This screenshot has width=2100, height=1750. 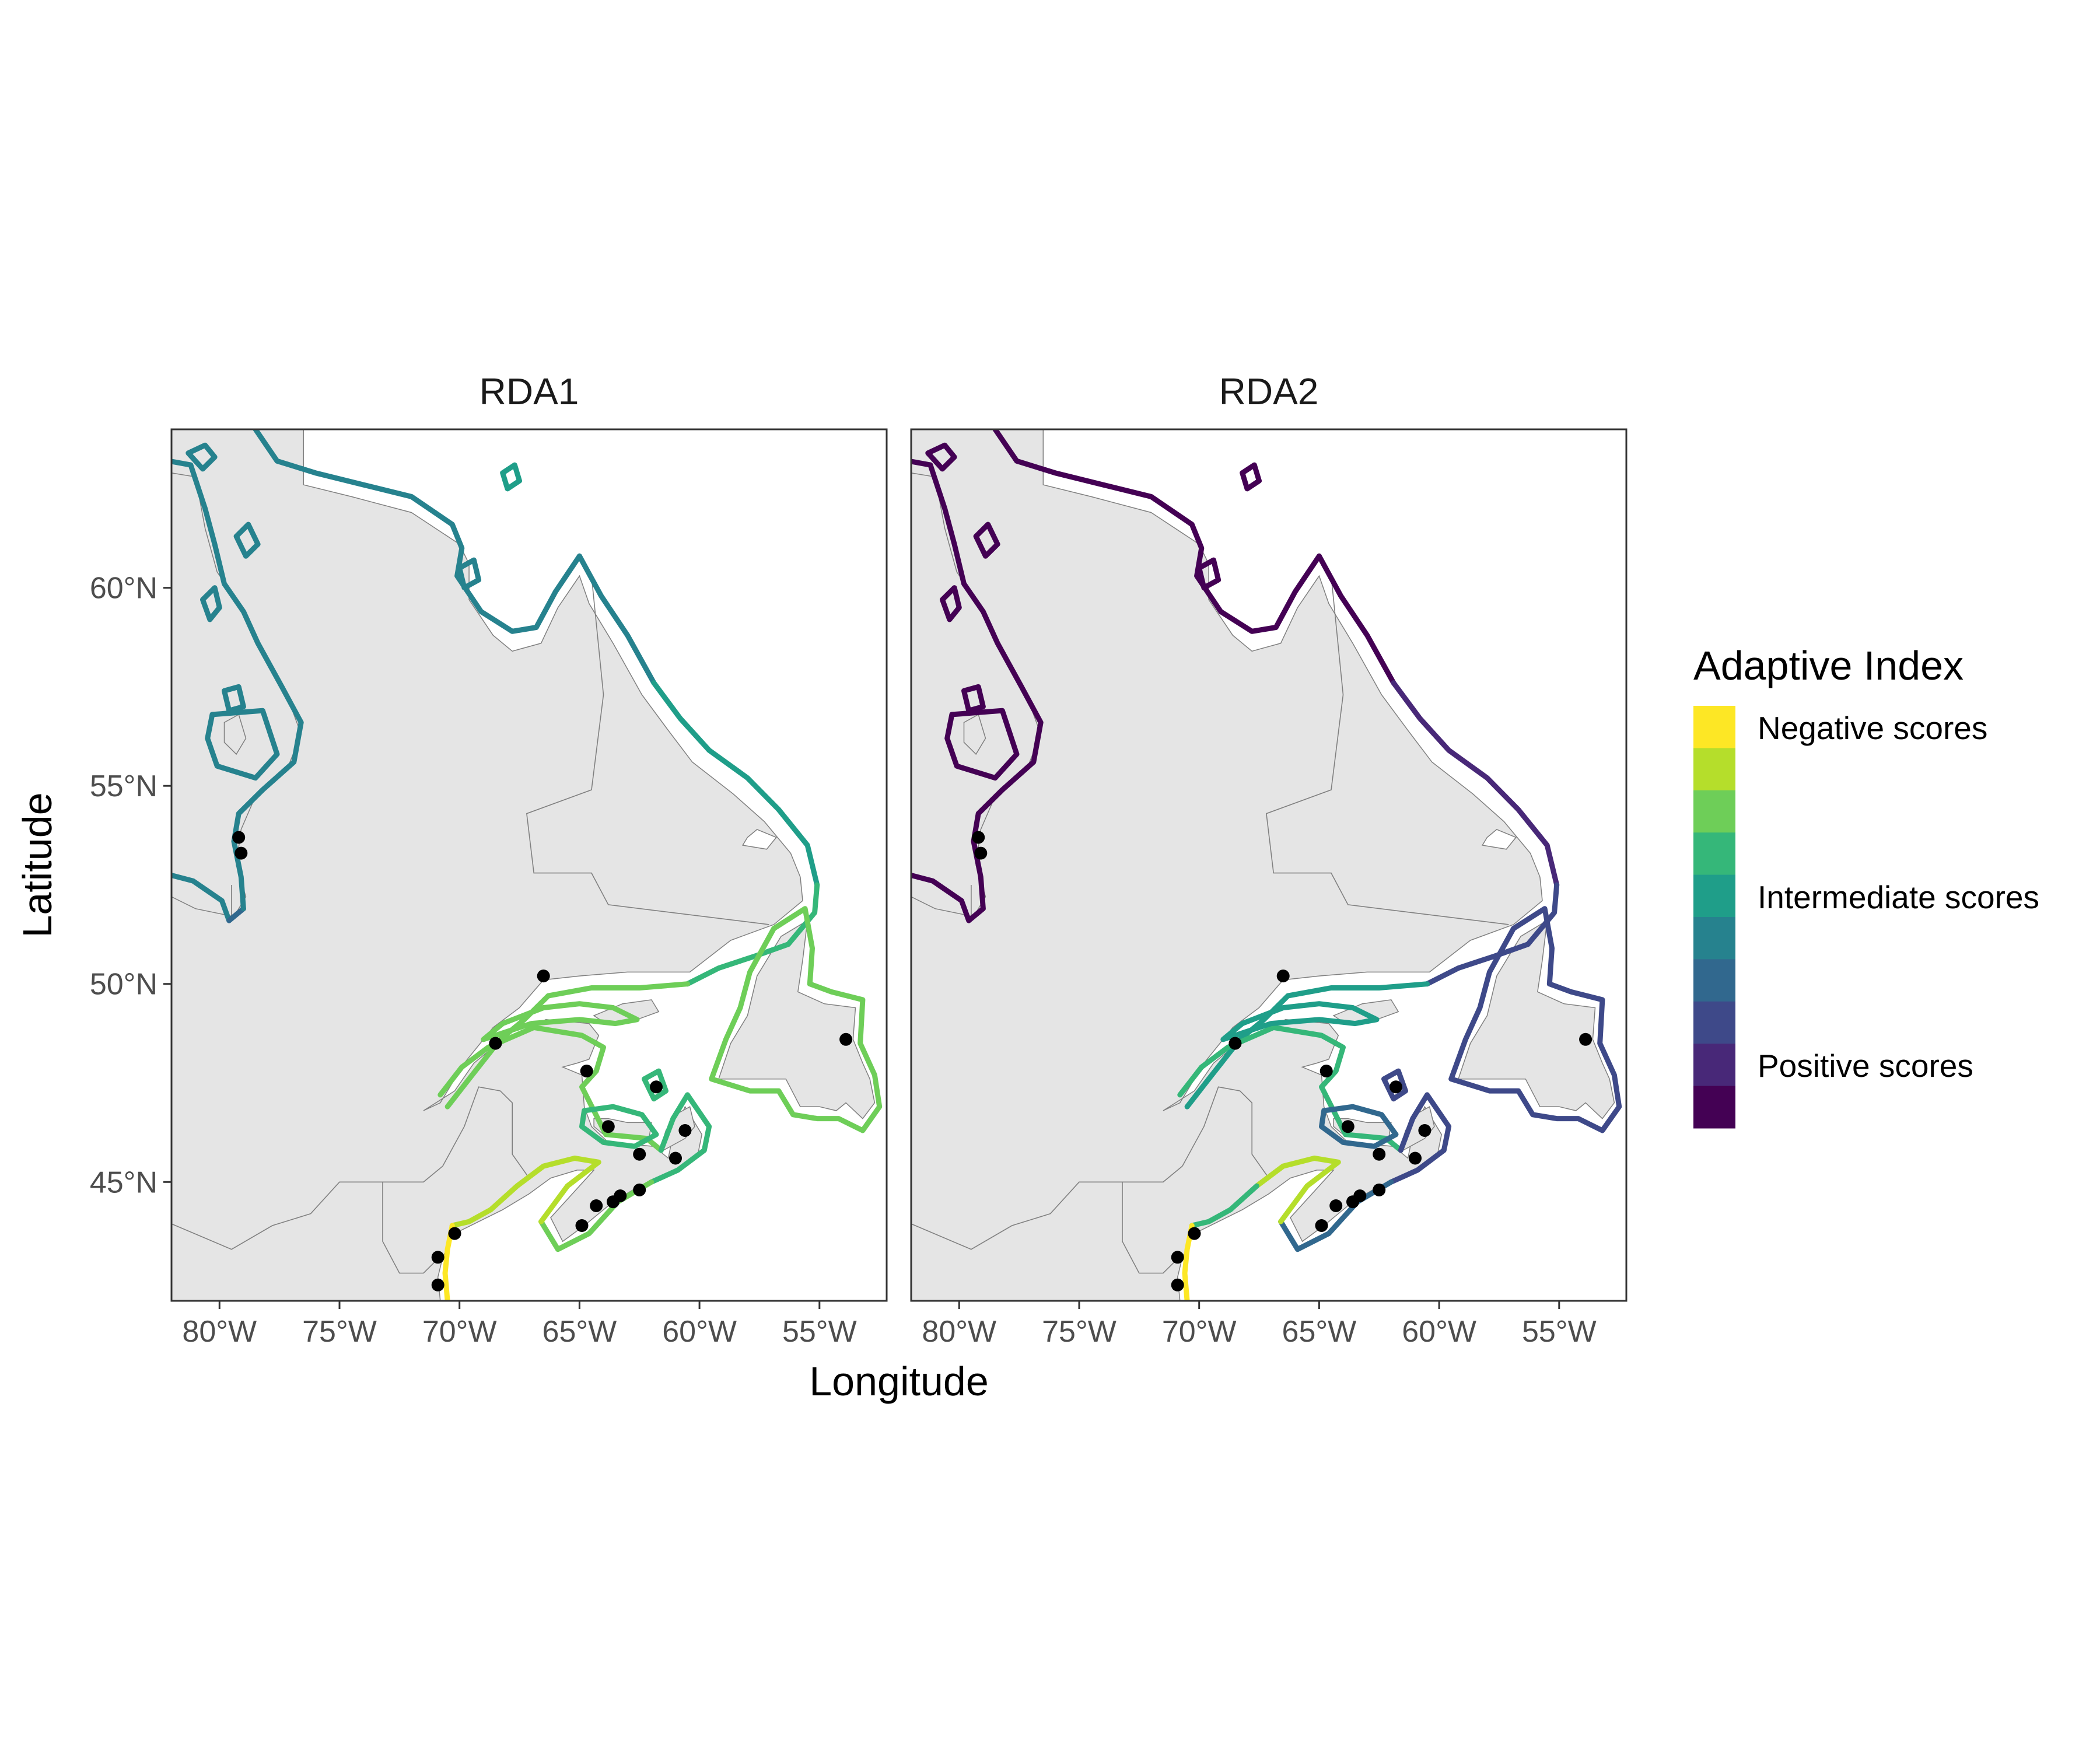 I want to click on legend-label-negative: Negative scores, so click(x=1873, y=728).